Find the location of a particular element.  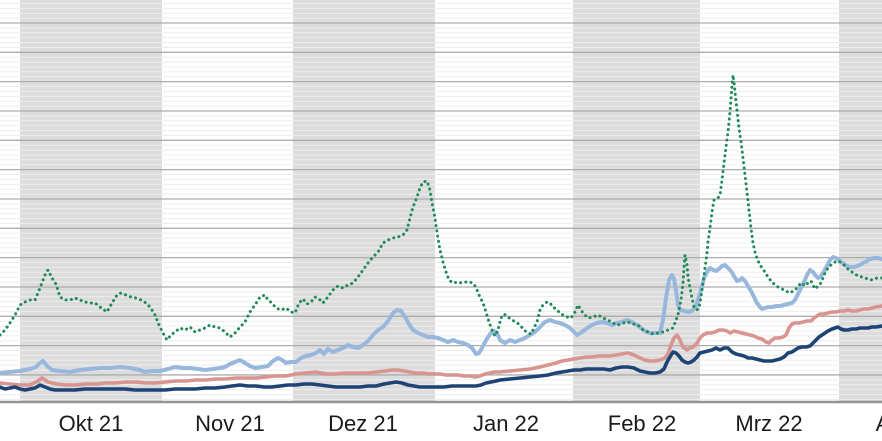

x-axis-label: Nov 21 is located at coordinates (230, 423).